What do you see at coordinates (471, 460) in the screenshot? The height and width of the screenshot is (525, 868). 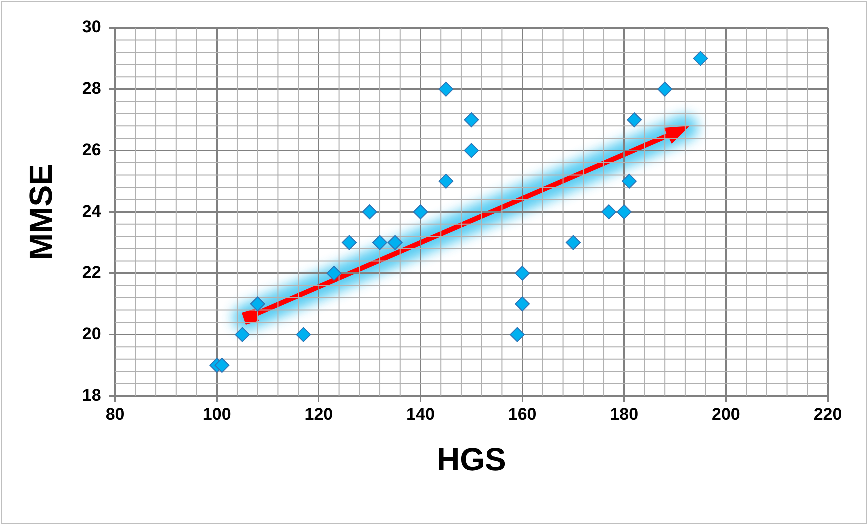 I see `x-axis-title: HGS` at bounding box center [471, 460].